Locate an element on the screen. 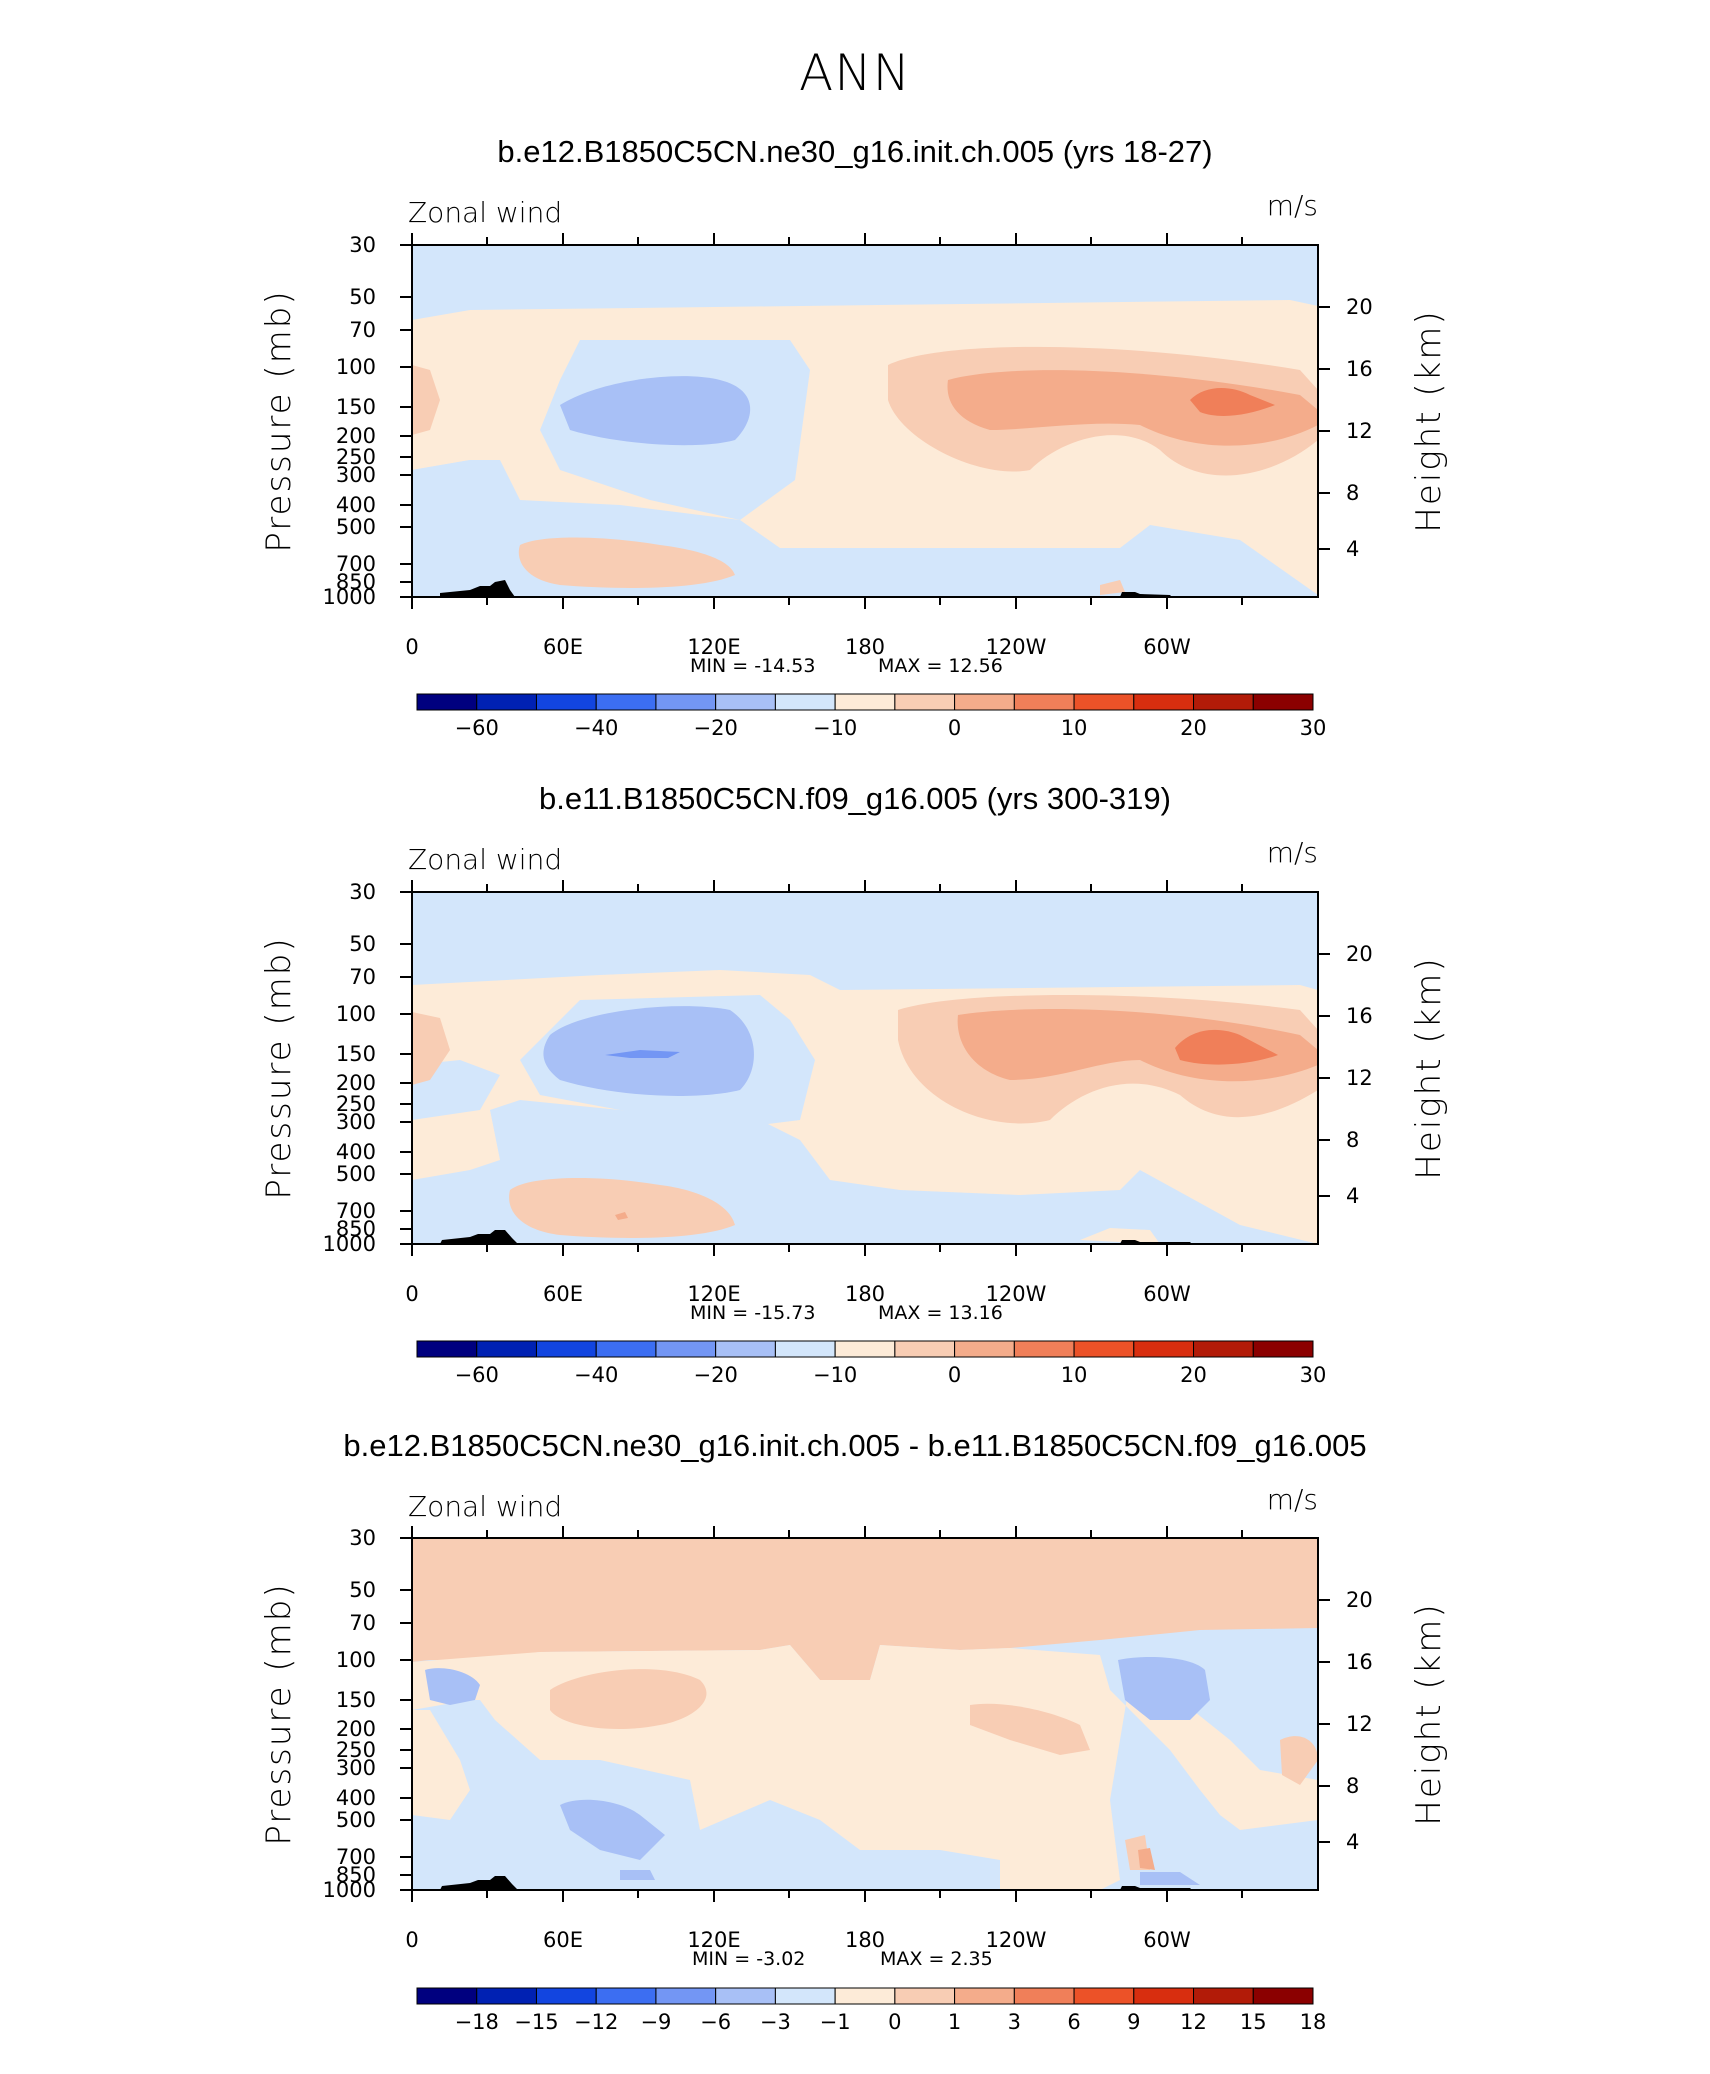 This screenshot has width=1710, height=2074. y-tick-label: 400 is located at coordinates (356, 505).